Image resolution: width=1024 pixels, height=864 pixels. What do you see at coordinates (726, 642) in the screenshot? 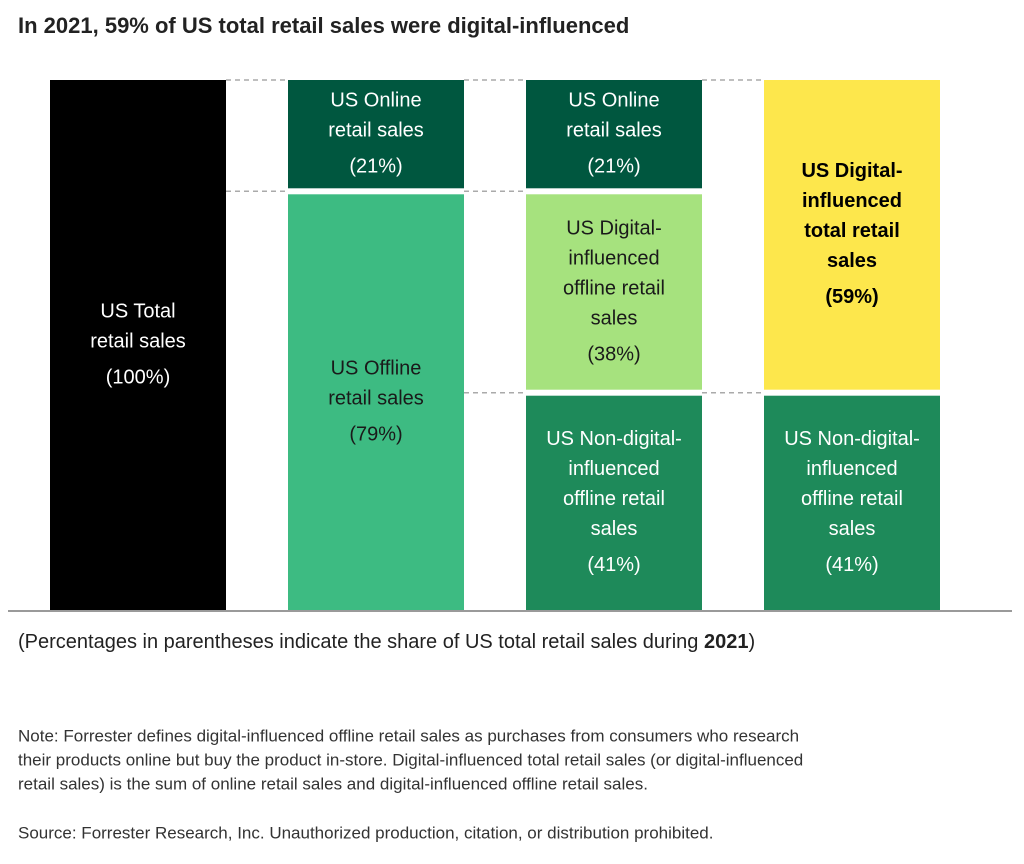
I see `caption-year: 2021` at bounding box center [726, 642].